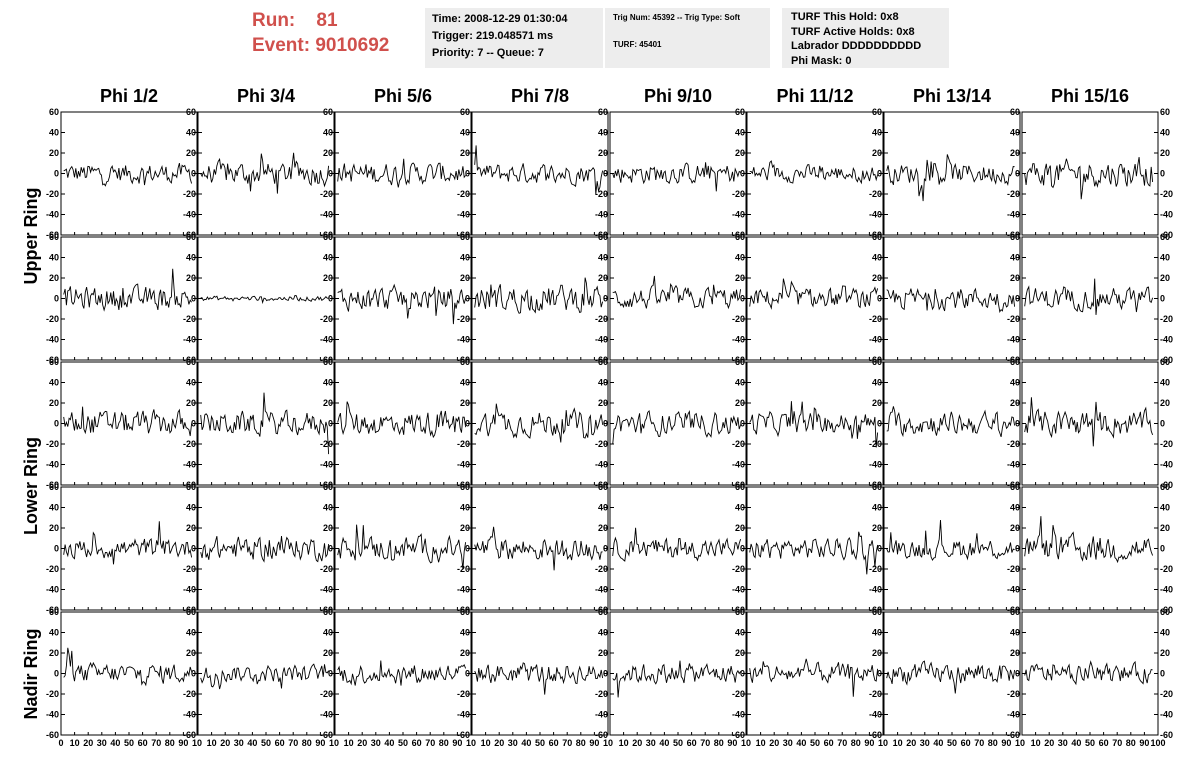  Describe the element at coordinates (352, 45) in the screenshot. I see `event-value: 9010692` at that location.